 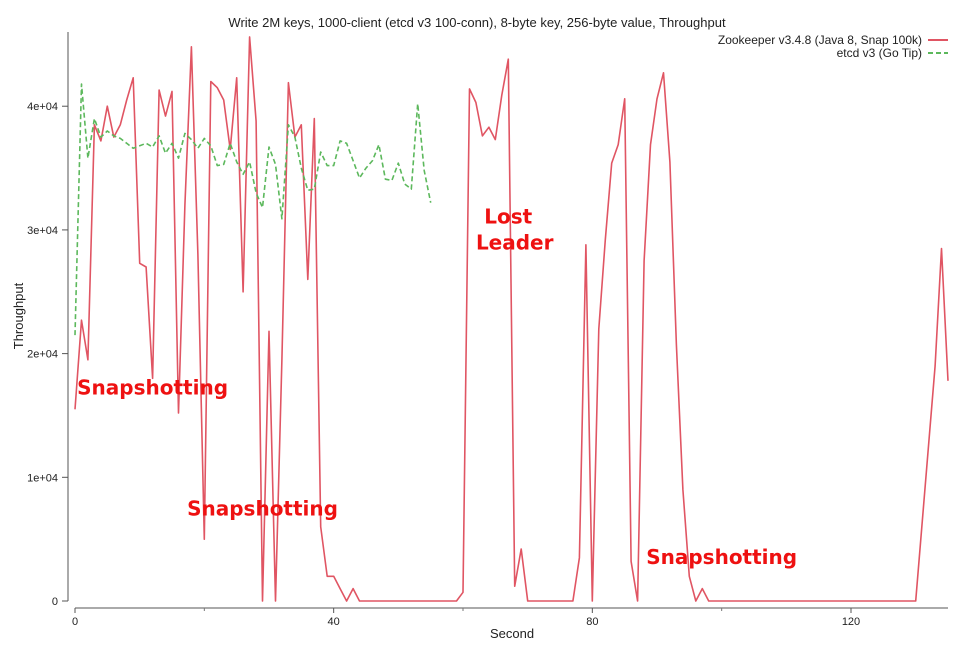 What do you see at coordinates (879, 53) in the screenshot?
I see `legend-label-etcd: etcd v3 (Go Tip)` at bounding box center [879, 53].